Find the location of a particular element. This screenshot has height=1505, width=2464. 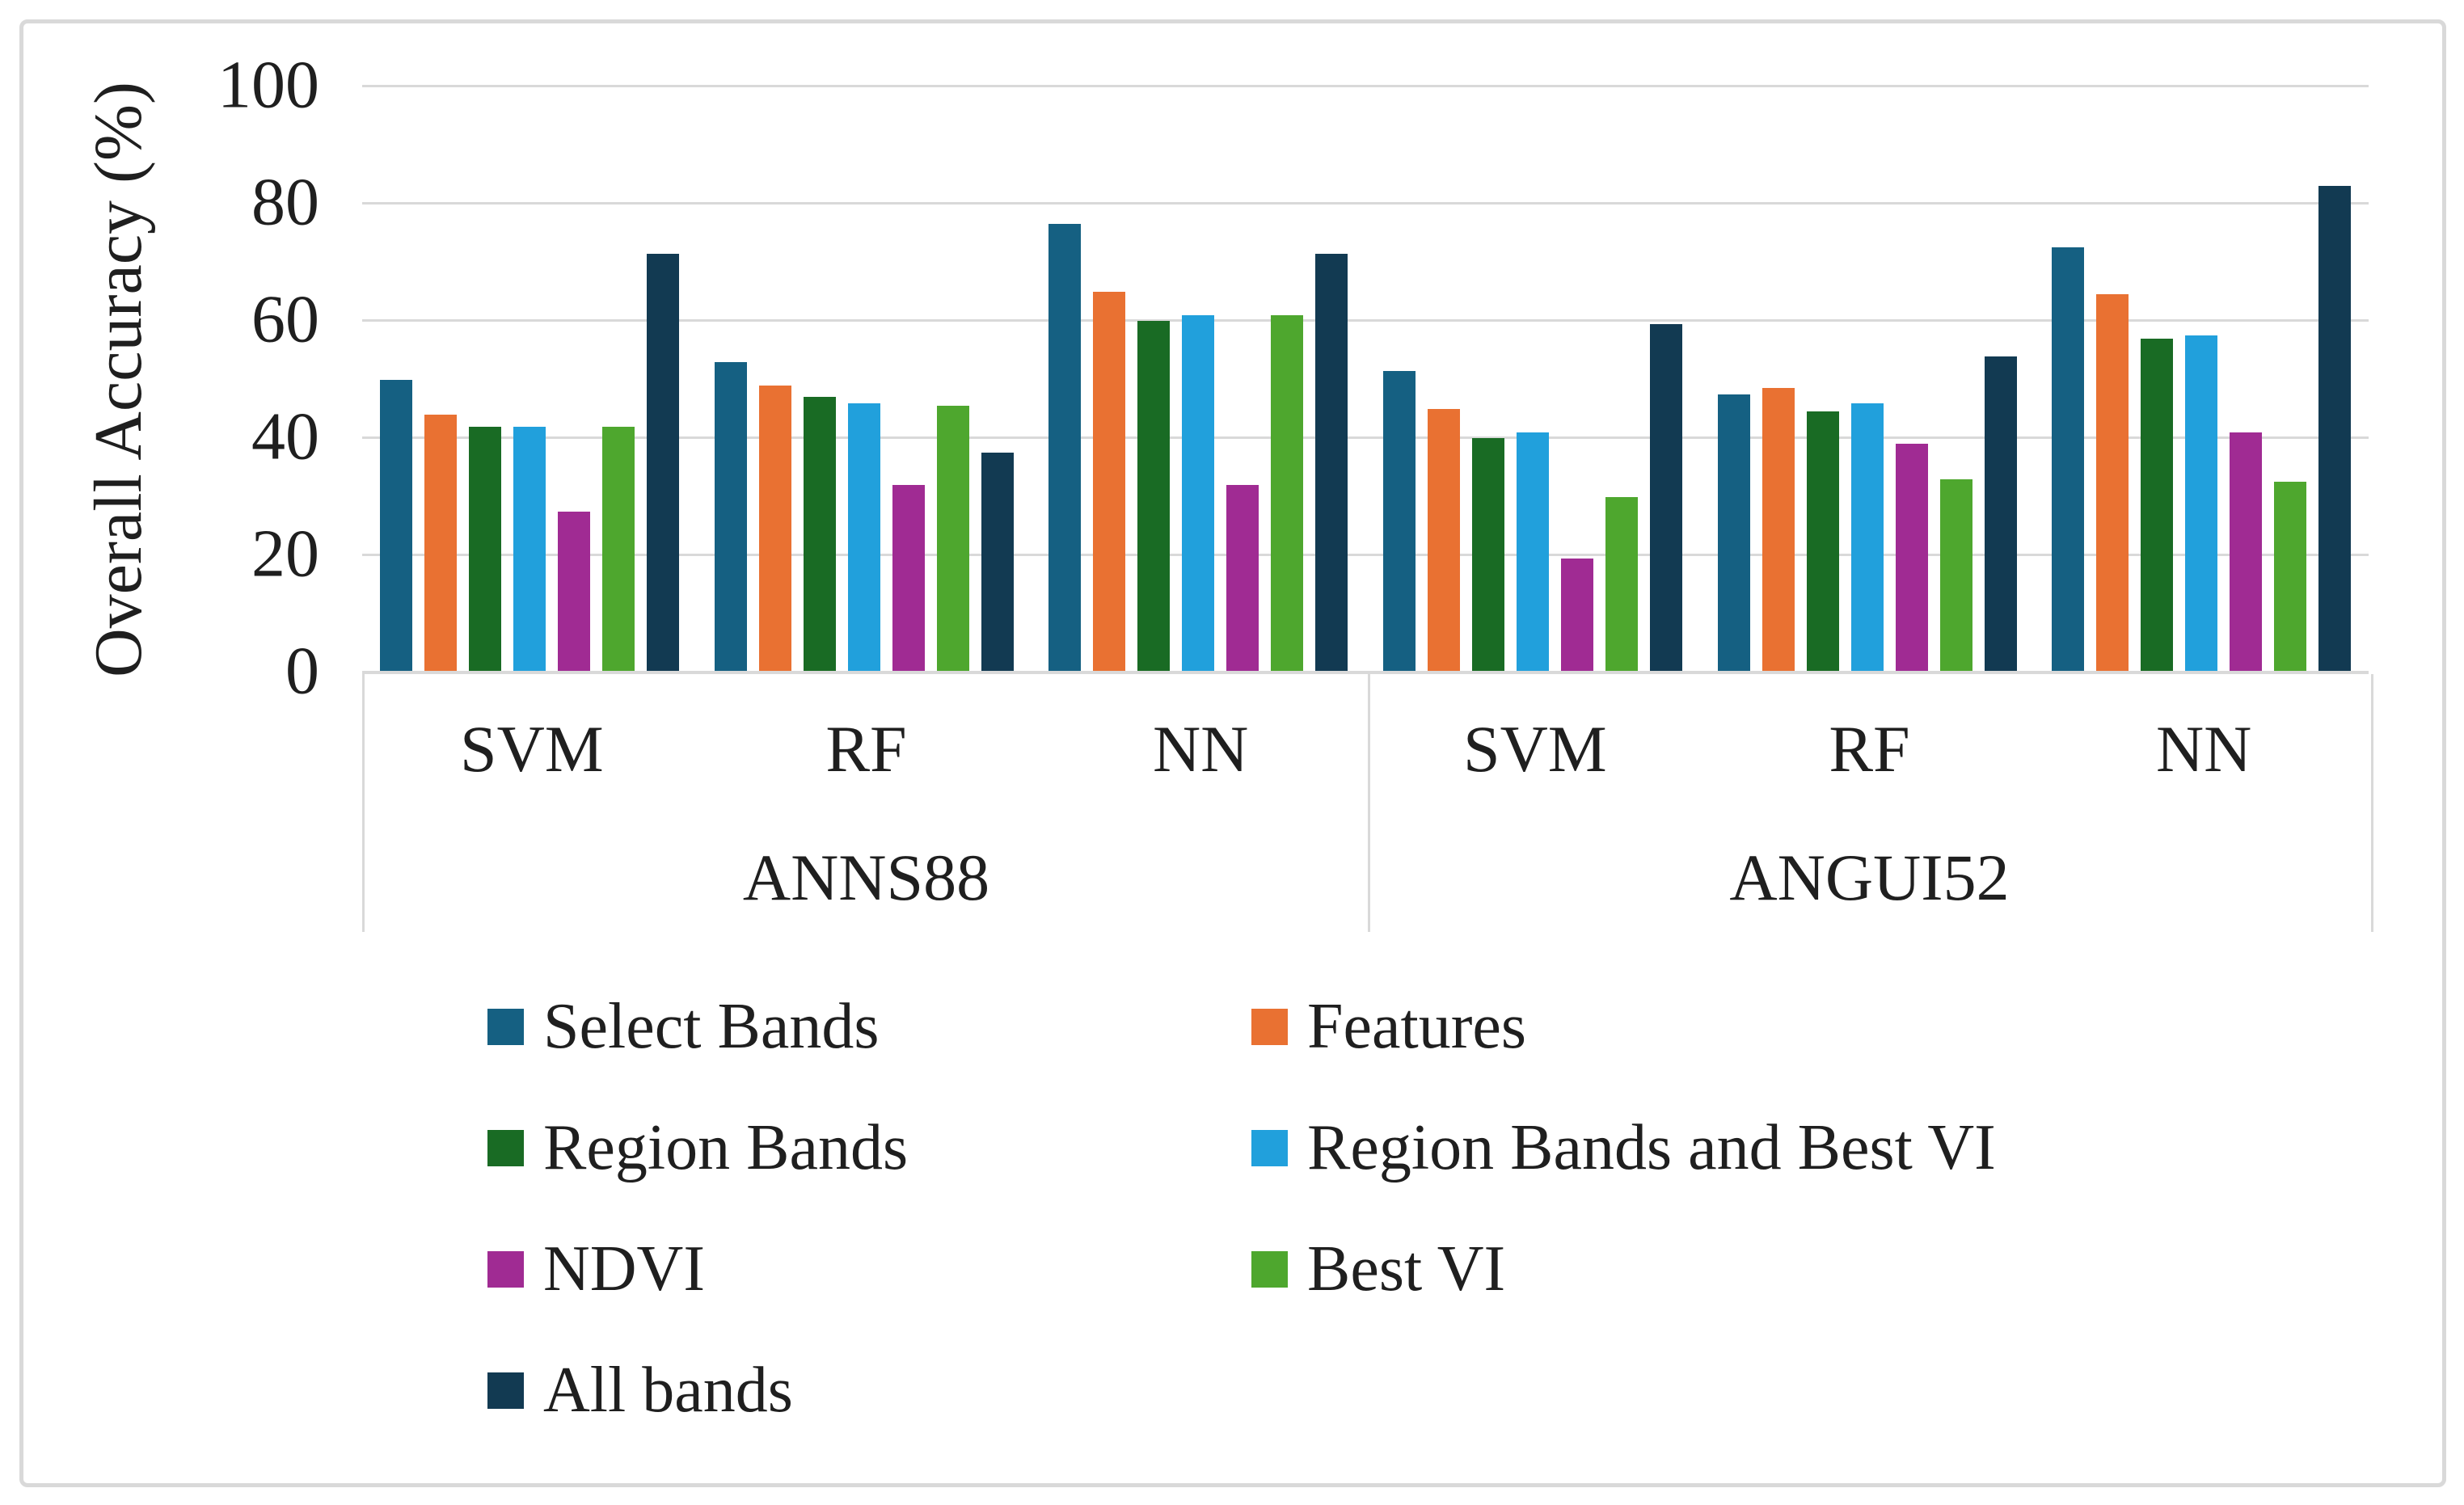

legend-swatch-select-bands is located at coordinates (506, 1026).